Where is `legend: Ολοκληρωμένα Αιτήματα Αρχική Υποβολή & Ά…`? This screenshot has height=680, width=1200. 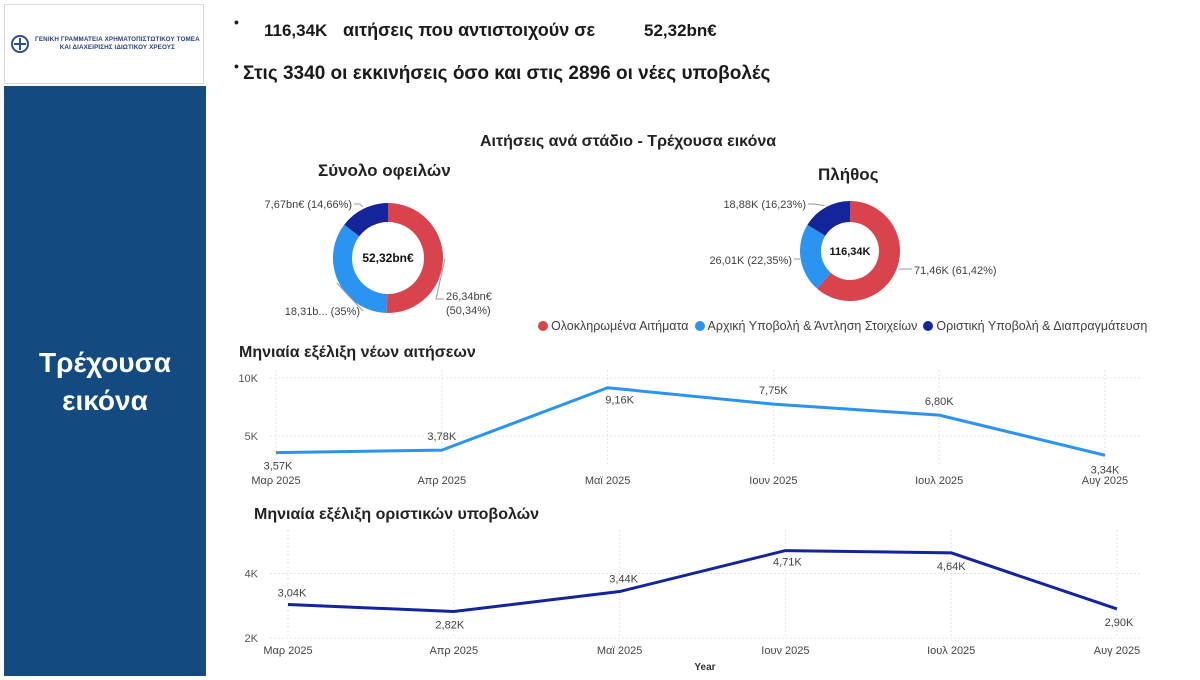 legend: Ολοκληρωμένα Αιτήματα Αρχική Υποβολή & Ά… is located at coordinates (845, 326).